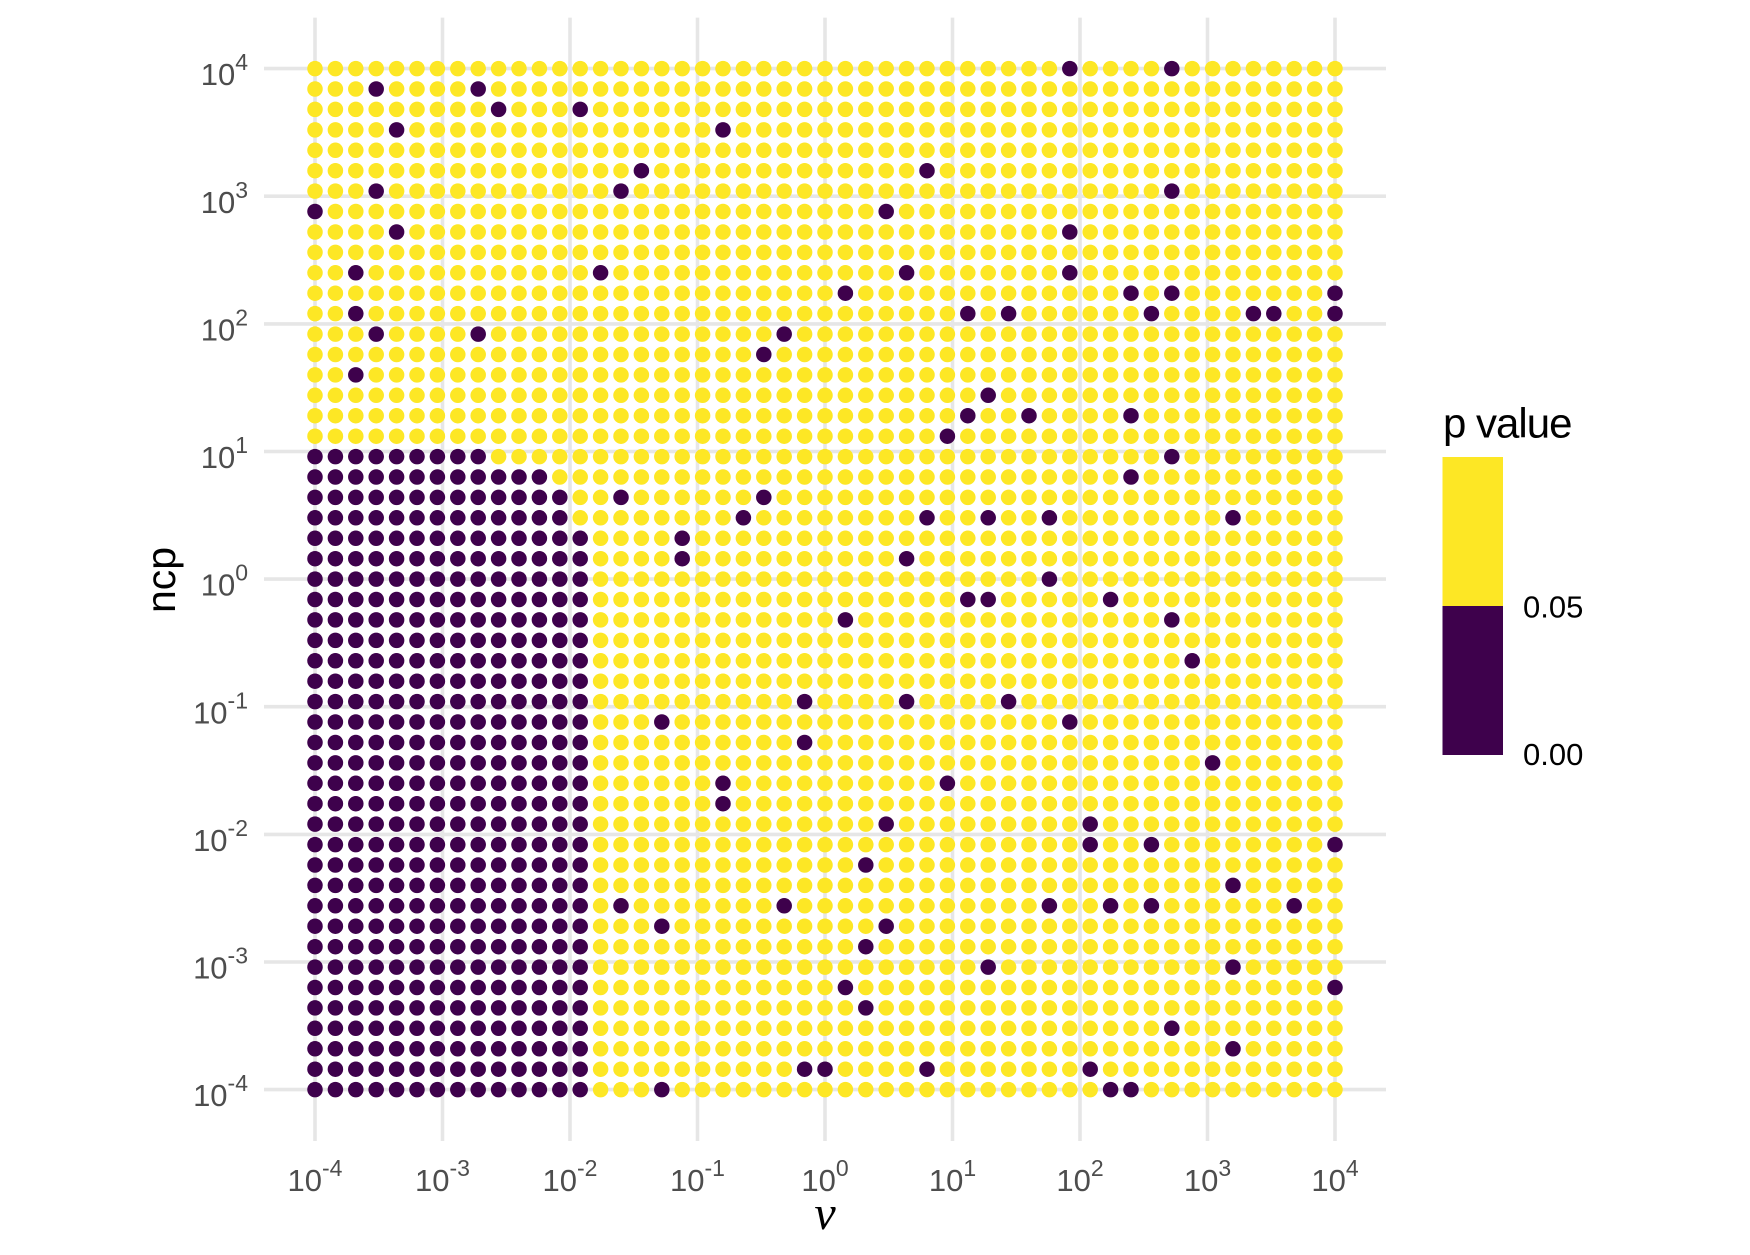 The width and height of the screenshot is (1750, 1255). What do you see at coordinates (1553, 754) in the screenshot?
I see `svg-text: 0.00` at bounding box center [1553, 754].